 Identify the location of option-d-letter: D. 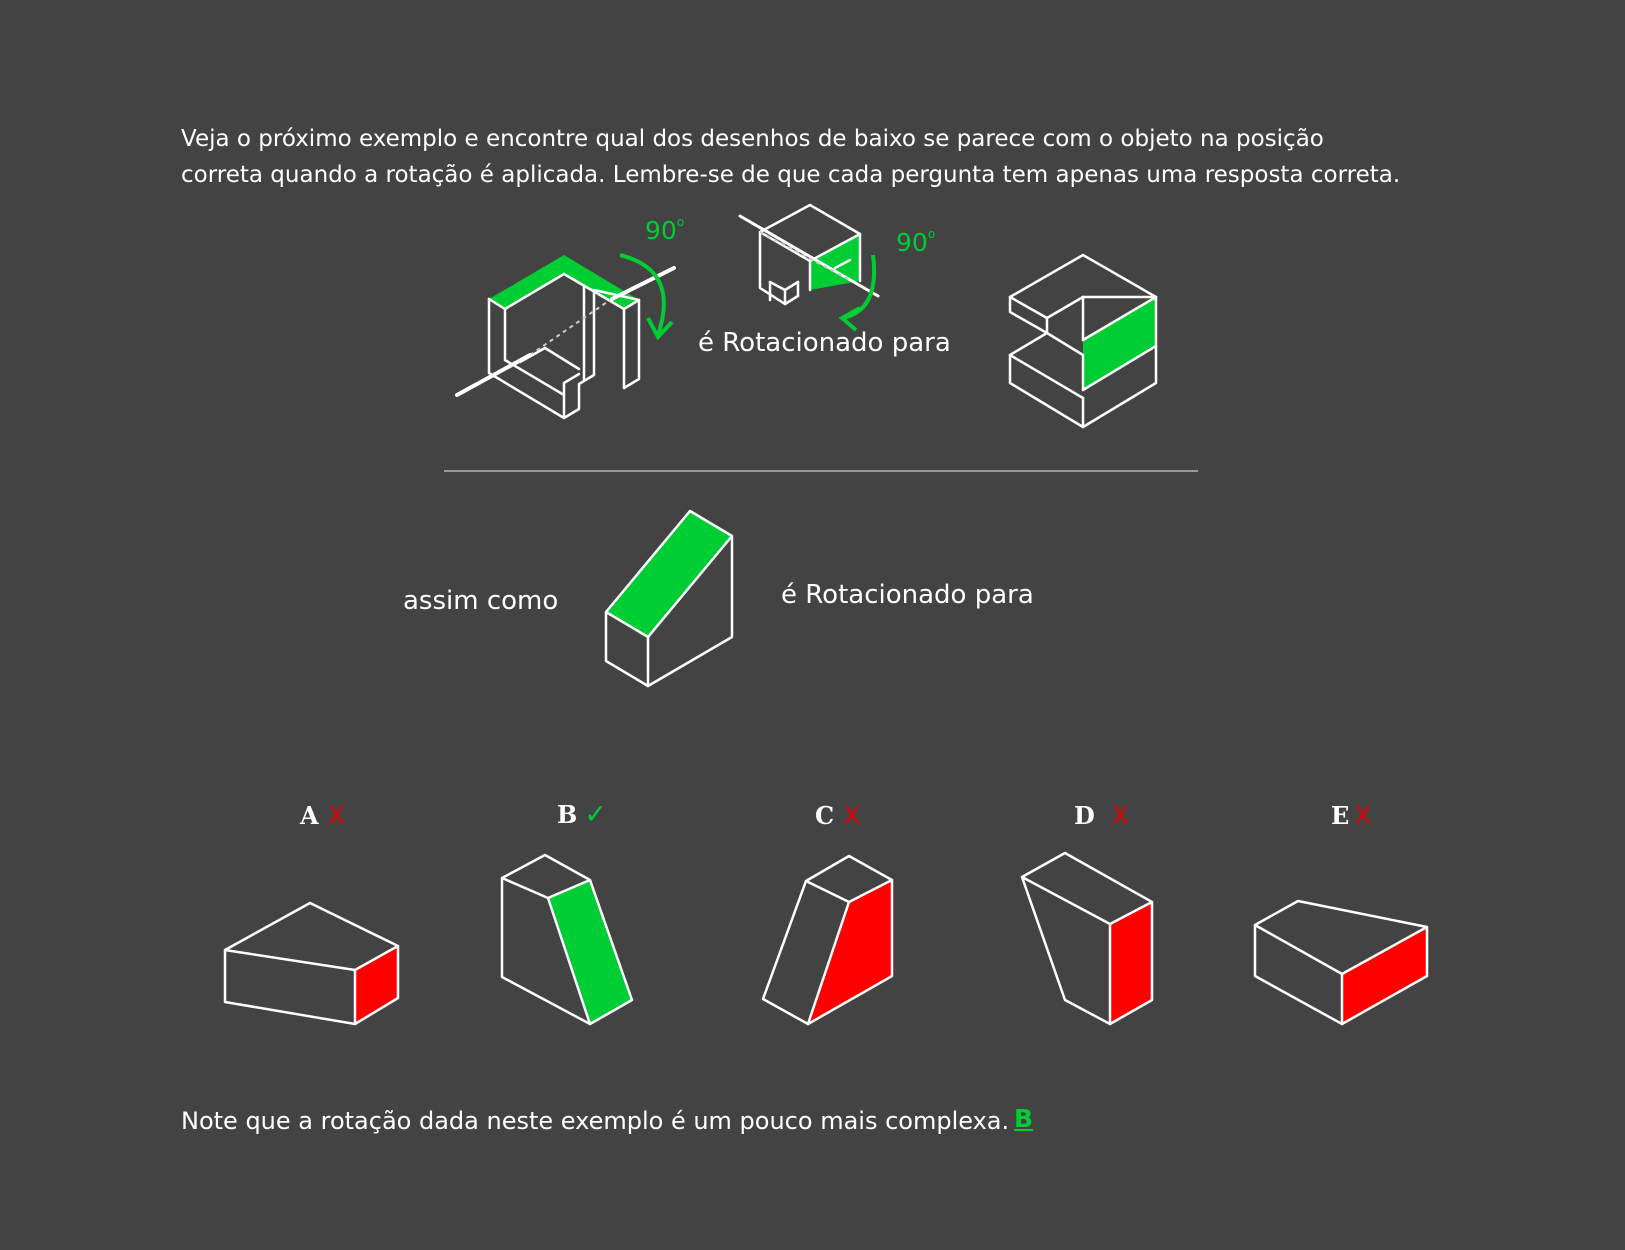
(1084, 815).